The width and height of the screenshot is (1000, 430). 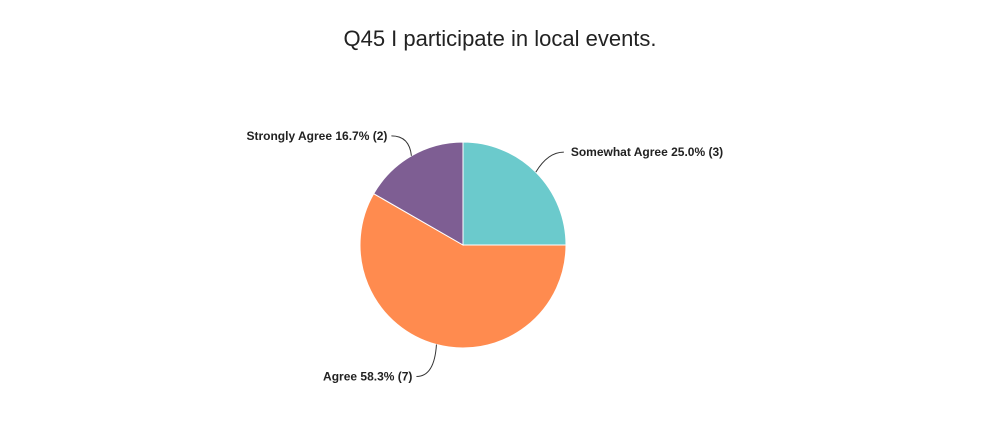 What do you see at coordinates (361, 136) in the screenshot?
I see `value-label: 16.7% (2)` at bounding box center [361, 136].